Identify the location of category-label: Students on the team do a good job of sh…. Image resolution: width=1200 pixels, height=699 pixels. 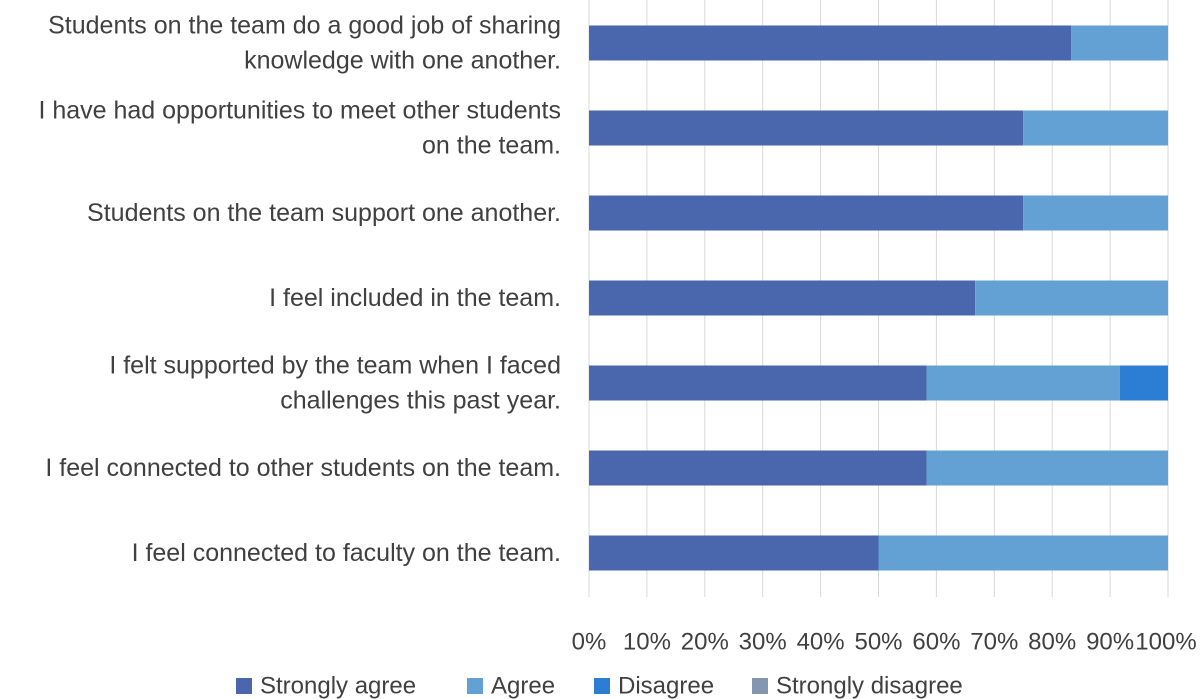
(304, 26).